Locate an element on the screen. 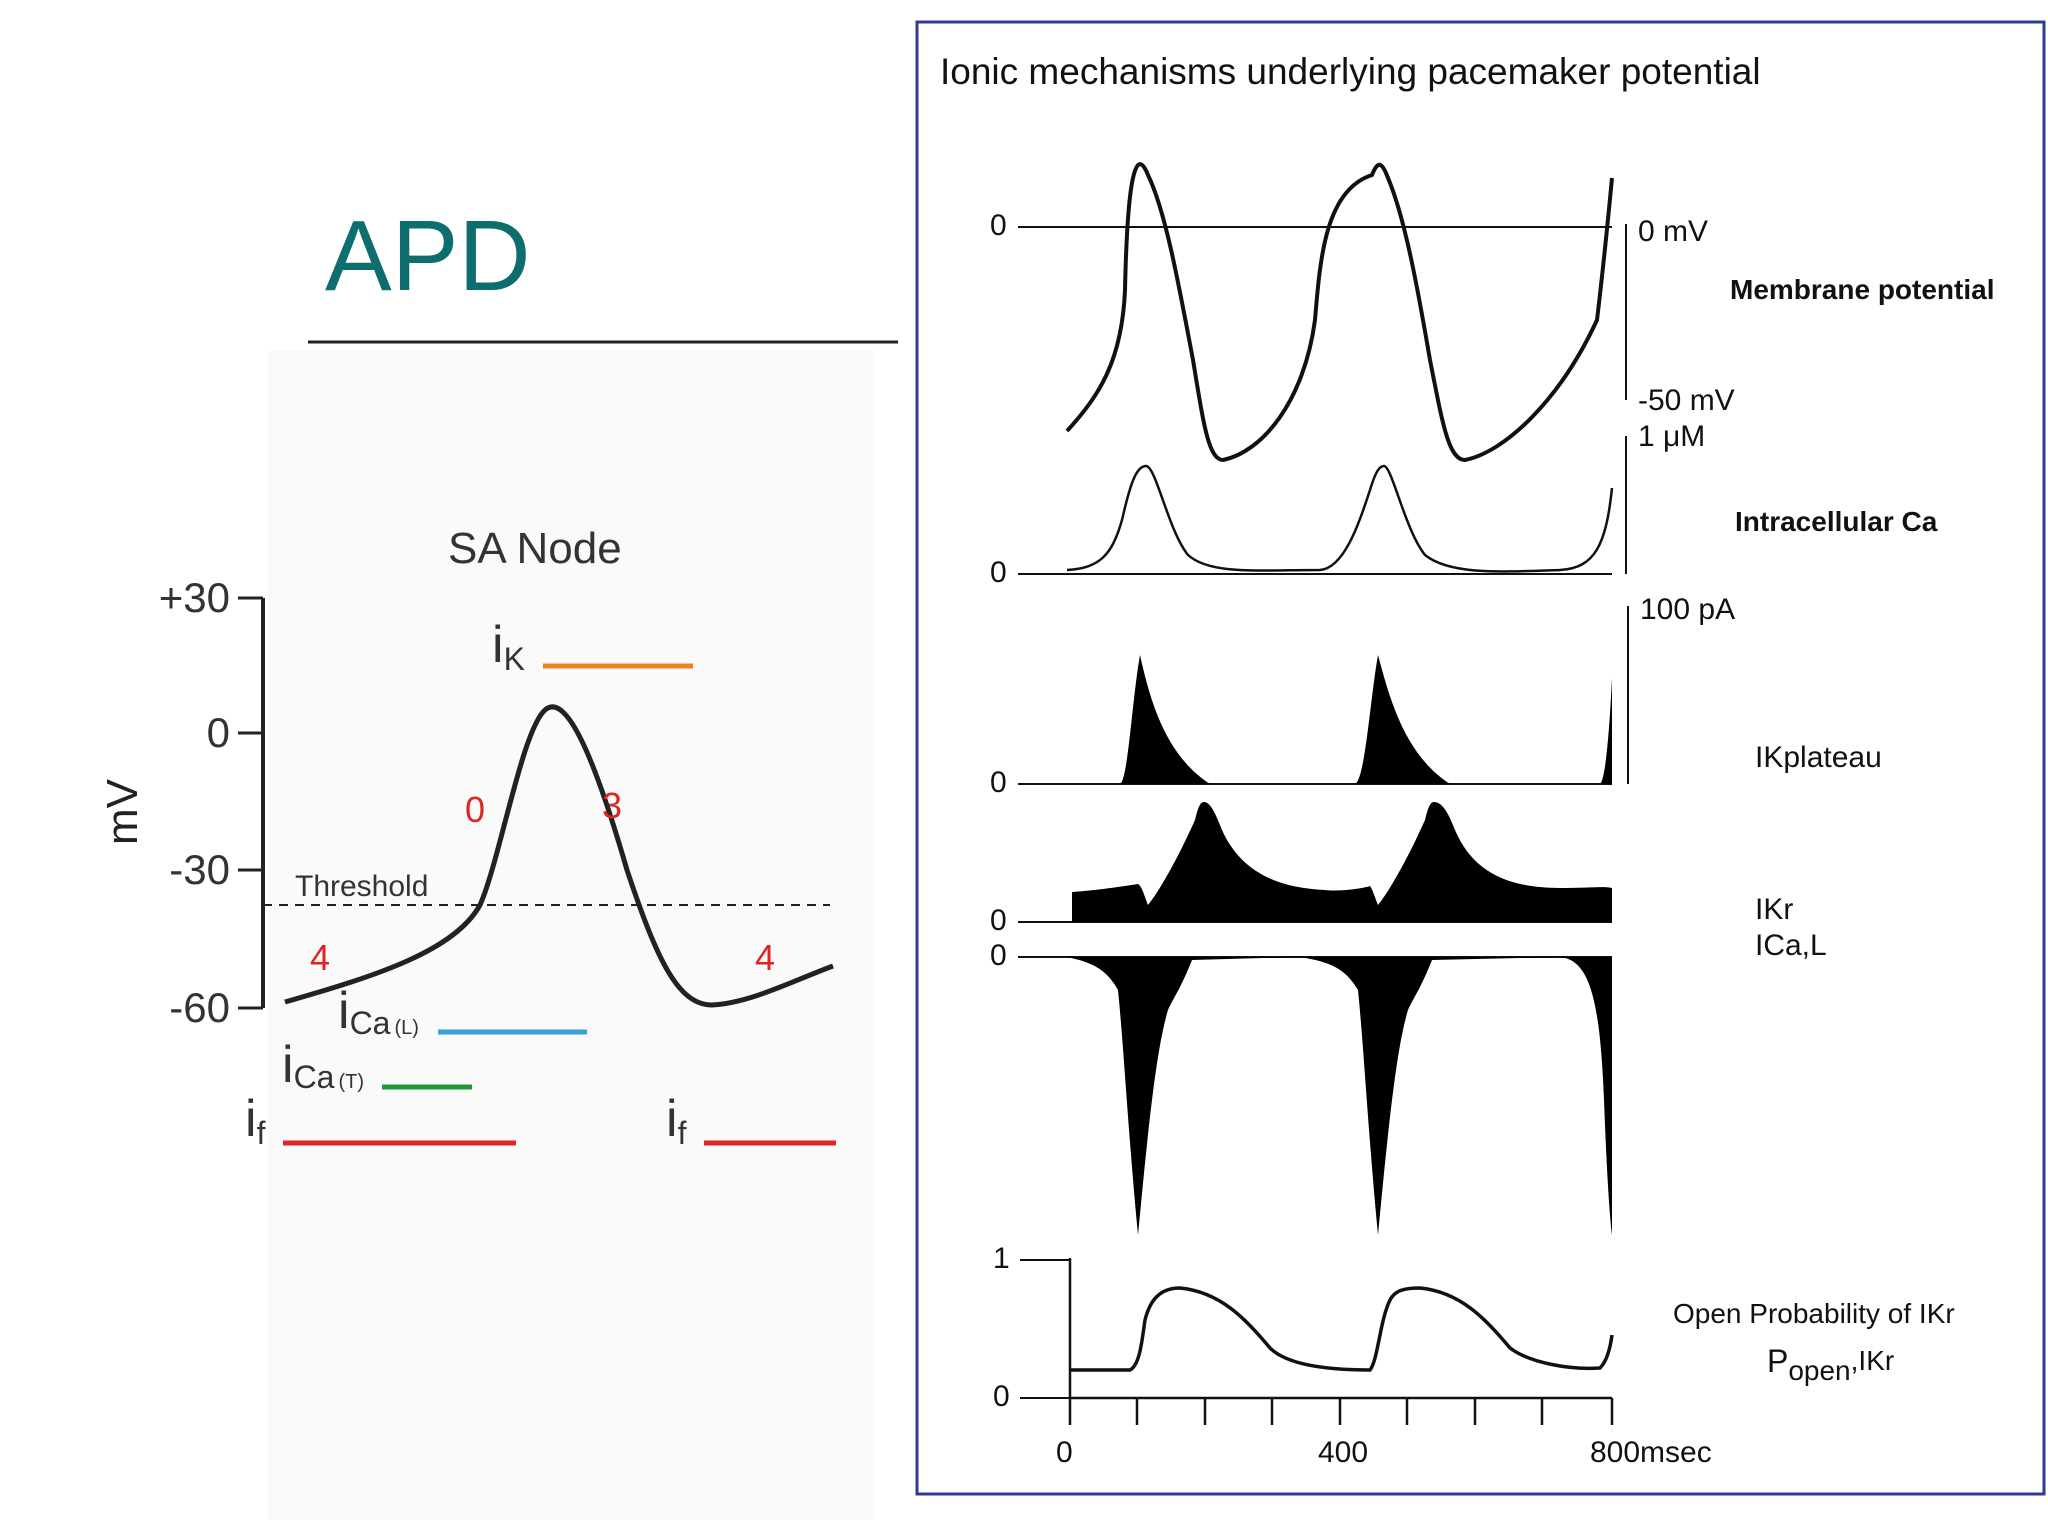  ical-trace is located at coordinates (1339, 1096).